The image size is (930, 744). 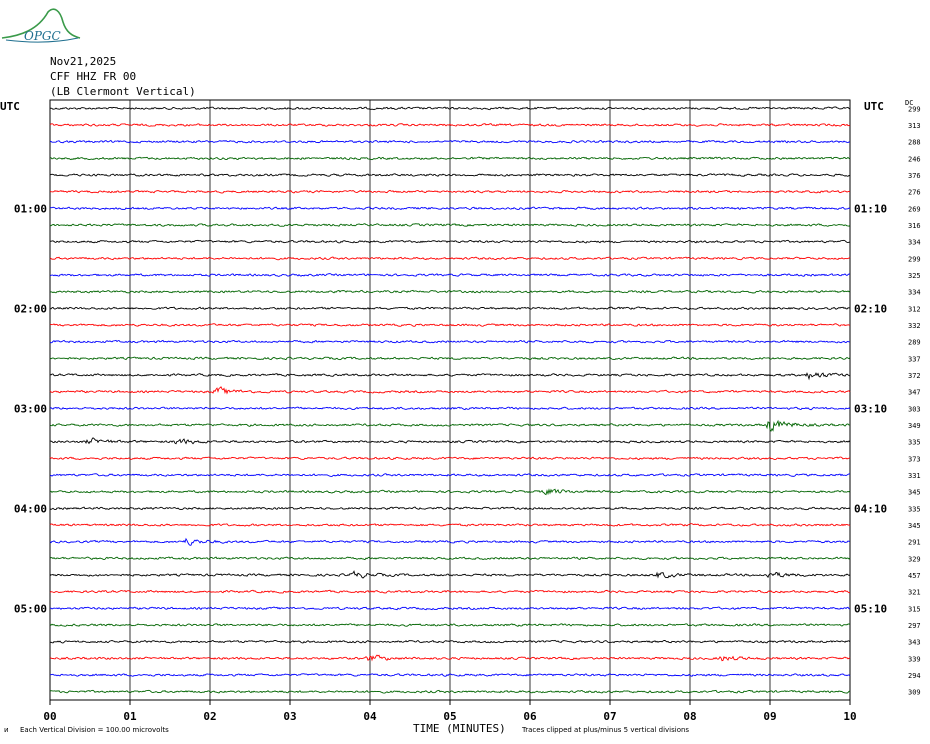 What do you see at coordinates (914, 293) in the screenshot?
I see `dc-offset-label: 334` at bounding box center [914, 293].